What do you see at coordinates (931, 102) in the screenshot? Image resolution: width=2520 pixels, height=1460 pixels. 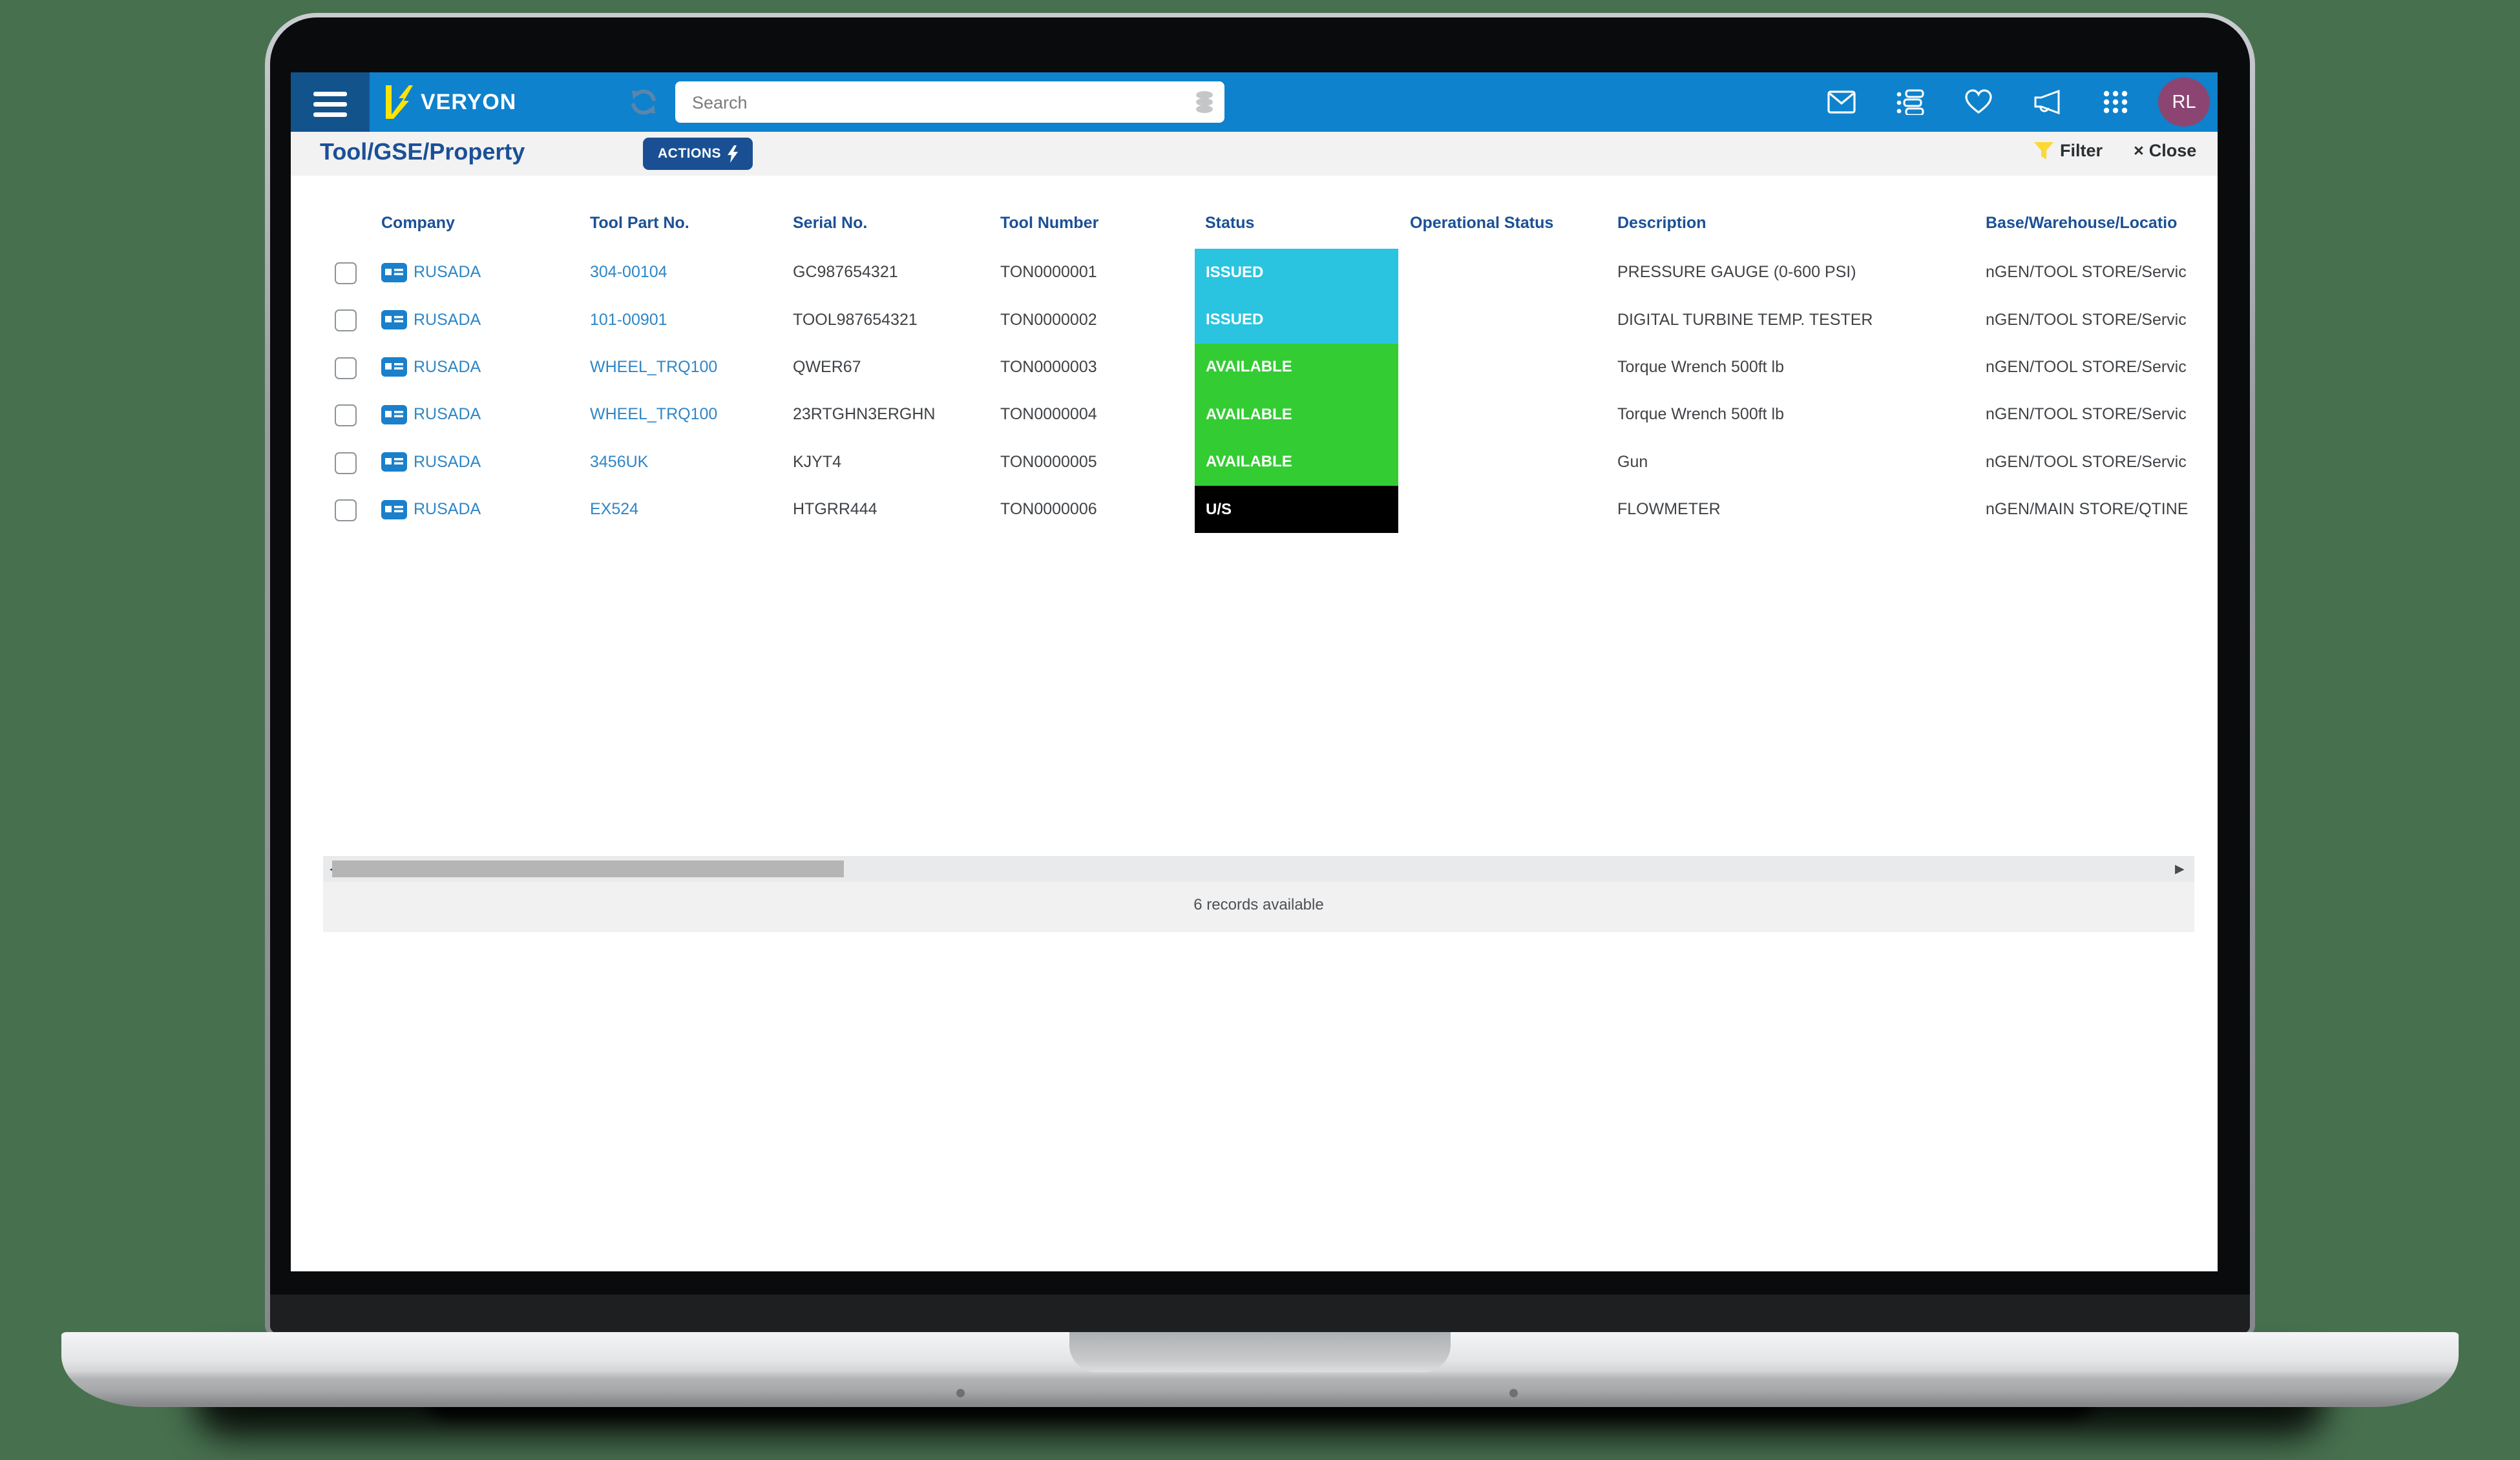 I see `search-input` at bounding box center [931, 102].